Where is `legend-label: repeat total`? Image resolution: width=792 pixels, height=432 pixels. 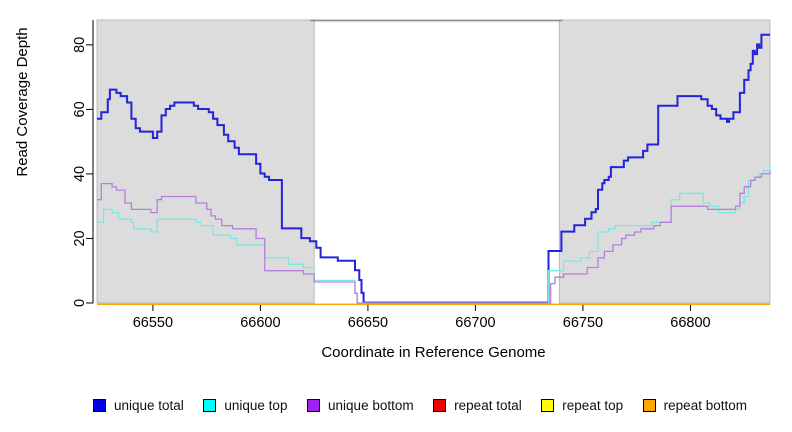 legend-label: repeat total is located at coordinates (488, 405).